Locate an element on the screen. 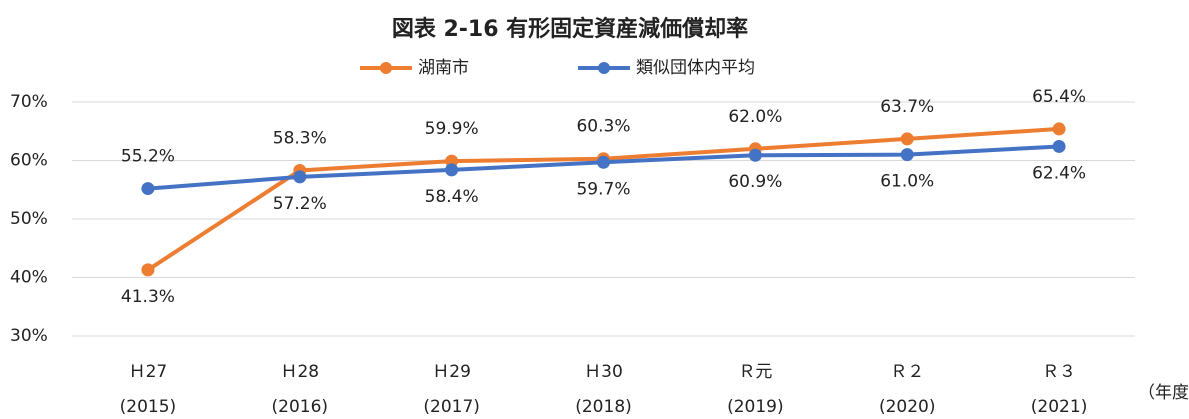 The width and height of the screenshot is (1189, 419). data-label: 57.2% is located at coordinates (300, 204).